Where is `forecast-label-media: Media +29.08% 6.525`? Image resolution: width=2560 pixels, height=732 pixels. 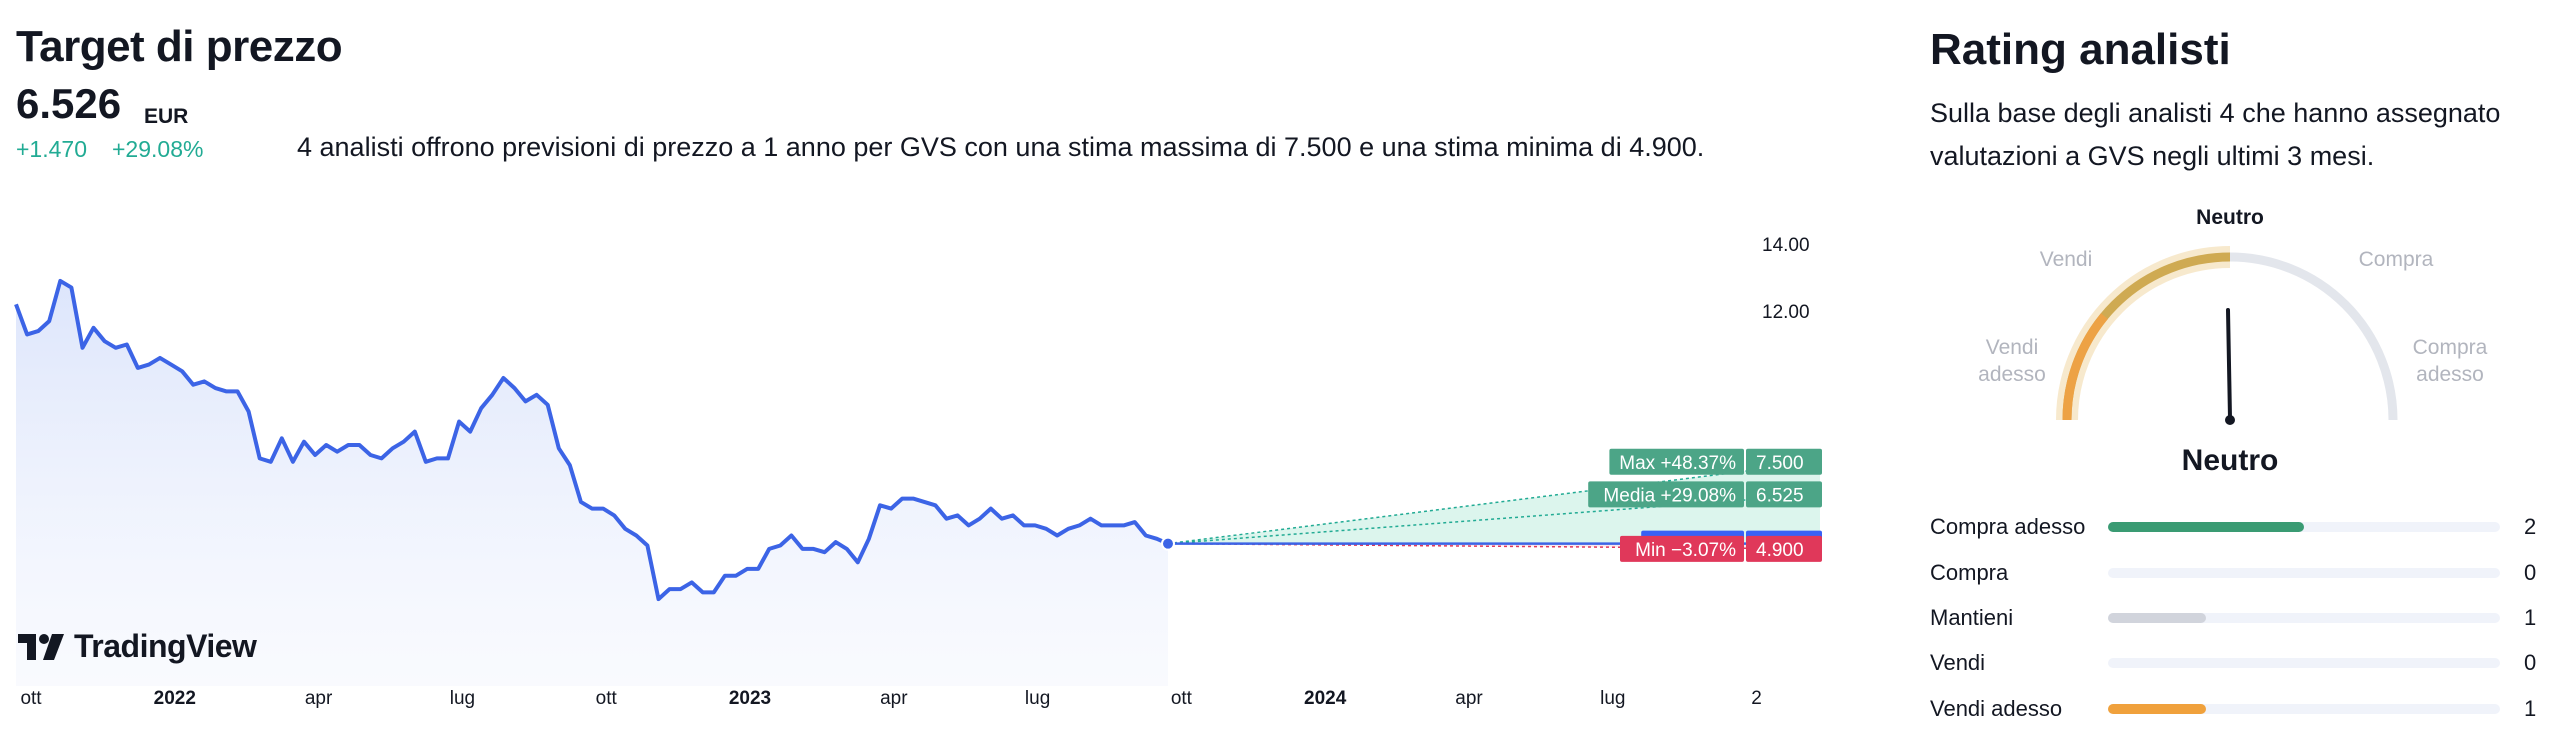 forecast-label-media: Media +29.08% 6.525 is located at coordinates (1705, 494).